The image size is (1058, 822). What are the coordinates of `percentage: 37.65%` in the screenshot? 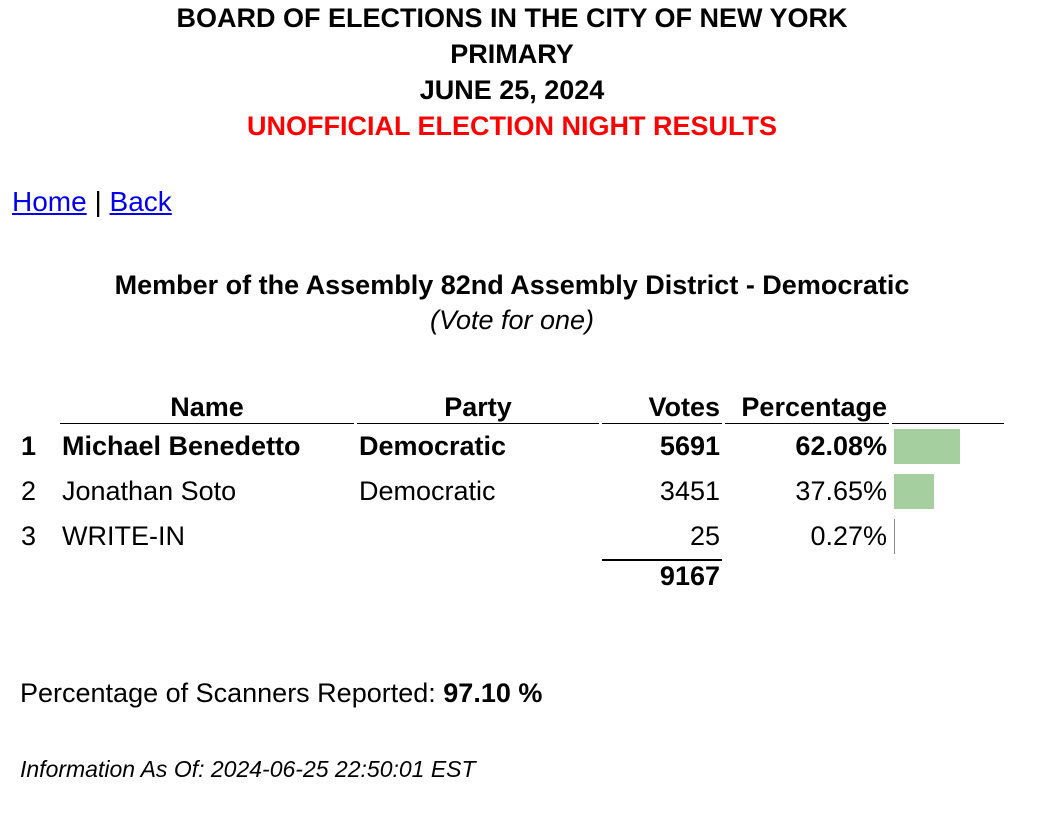 It's located at (841, 491).